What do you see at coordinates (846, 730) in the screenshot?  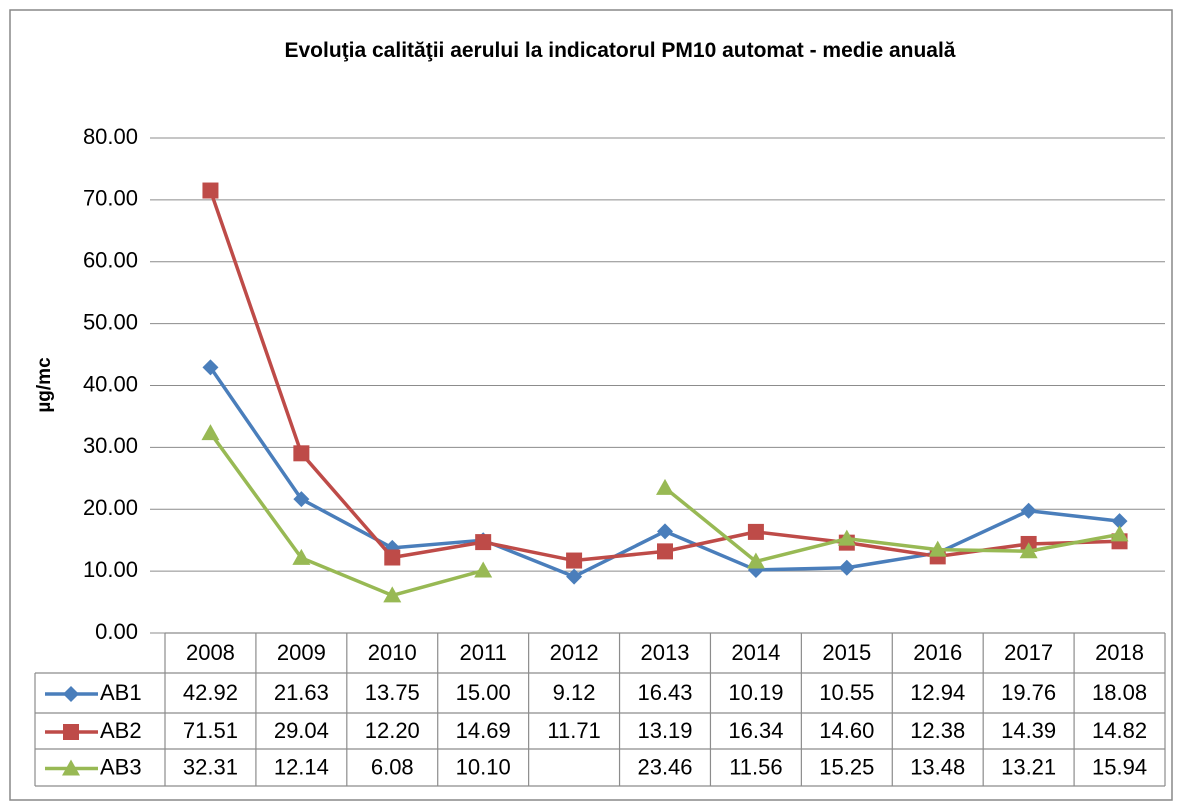 I see `table-value: 14.60` at bounding box center [846, 730].